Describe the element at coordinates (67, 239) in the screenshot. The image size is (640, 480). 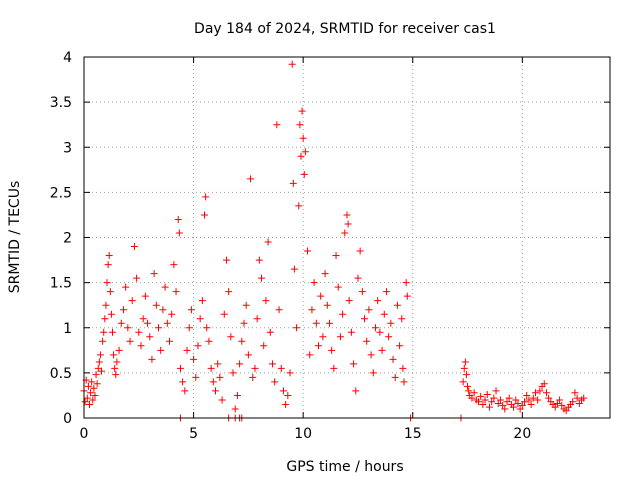
I see `y-tick-label: 2` at that location.